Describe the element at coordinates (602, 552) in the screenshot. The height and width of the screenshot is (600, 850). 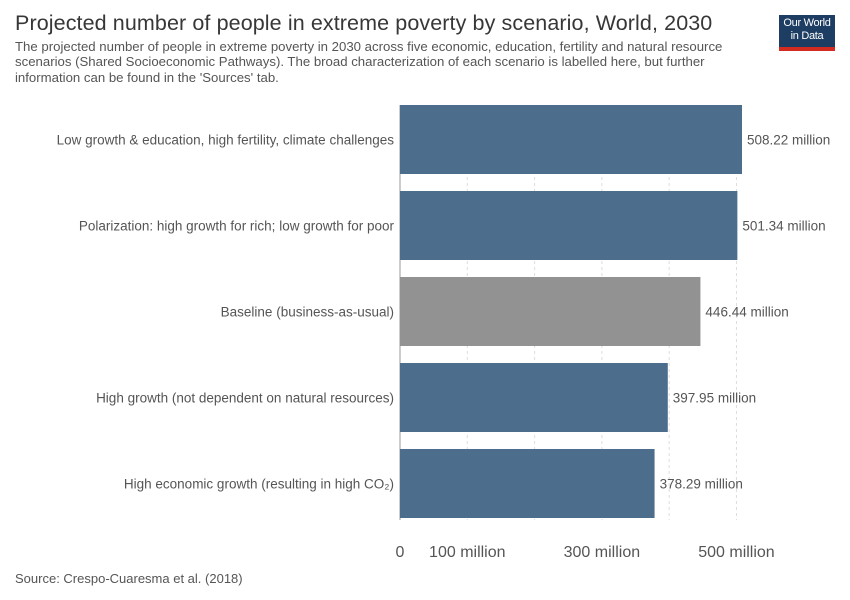
I see `x-tick-label: 300 million` at that location.